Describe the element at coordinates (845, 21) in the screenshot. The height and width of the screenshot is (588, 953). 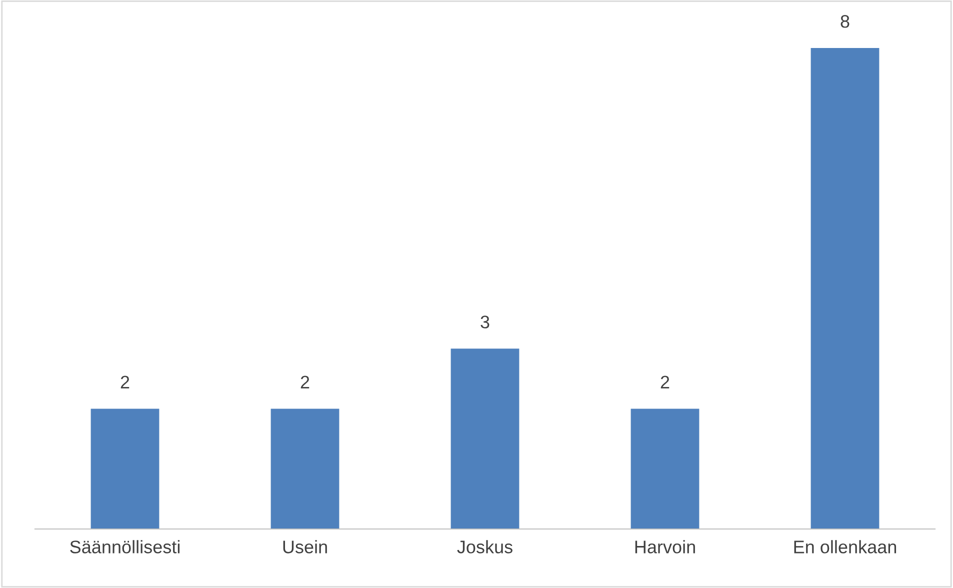
I see `data-label: 8` at that location.